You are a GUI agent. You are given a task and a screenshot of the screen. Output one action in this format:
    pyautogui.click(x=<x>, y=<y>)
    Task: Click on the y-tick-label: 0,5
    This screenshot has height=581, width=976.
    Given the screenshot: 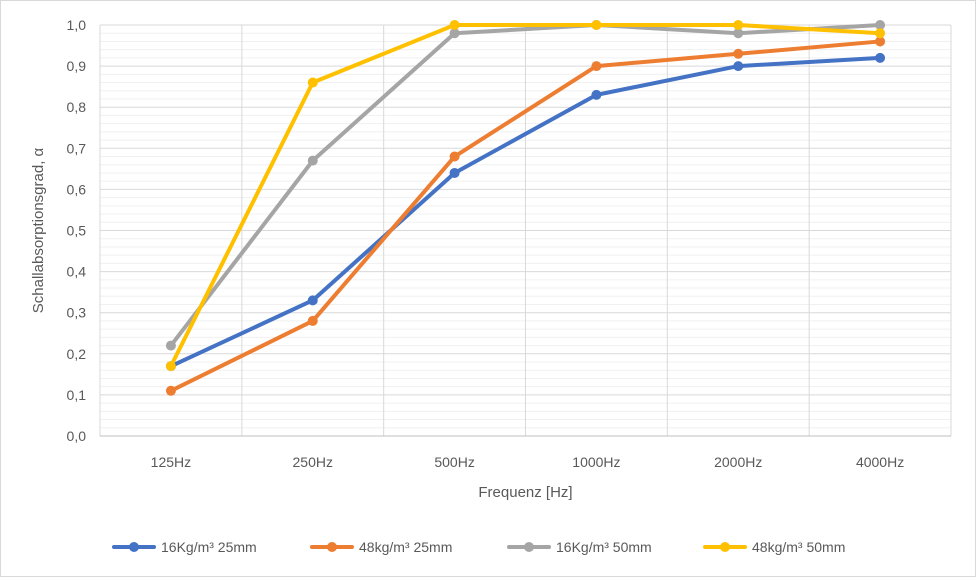 What is the action you would take?
    pyautogui.click(x=77, y=231)
    